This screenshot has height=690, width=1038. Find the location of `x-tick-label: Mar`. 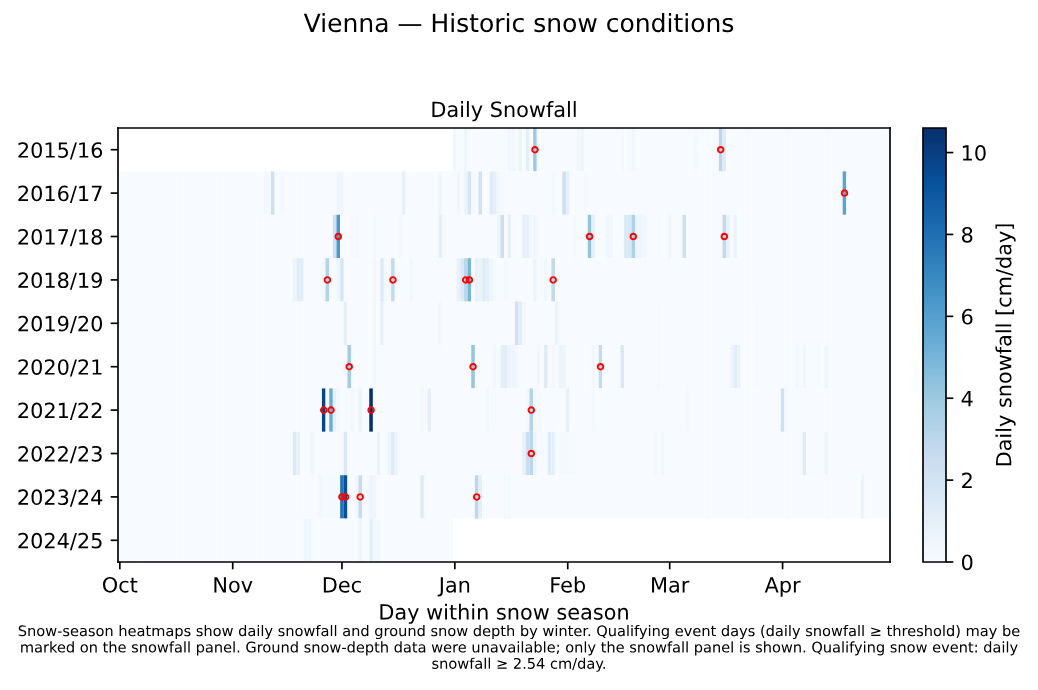

x-tick-label: Mar is located at coordinates (671, 585).